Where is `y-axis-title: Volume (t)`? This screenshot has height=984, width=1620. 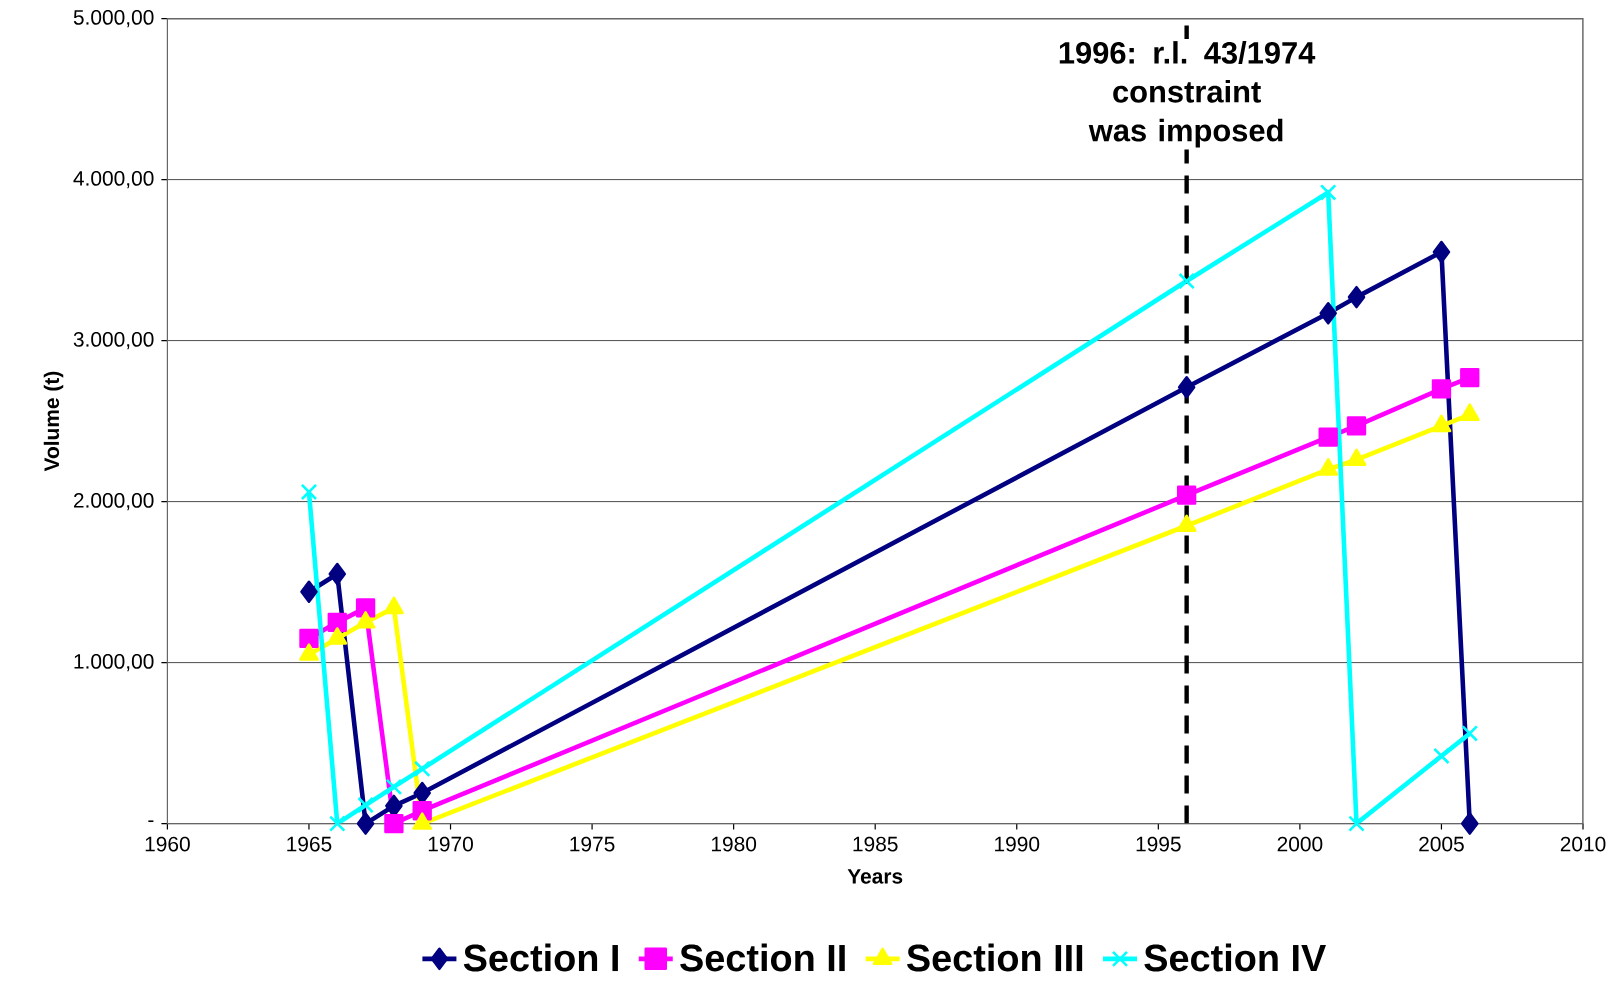
y-axis-title: Volume (t) is located at coordinates (53, 421).